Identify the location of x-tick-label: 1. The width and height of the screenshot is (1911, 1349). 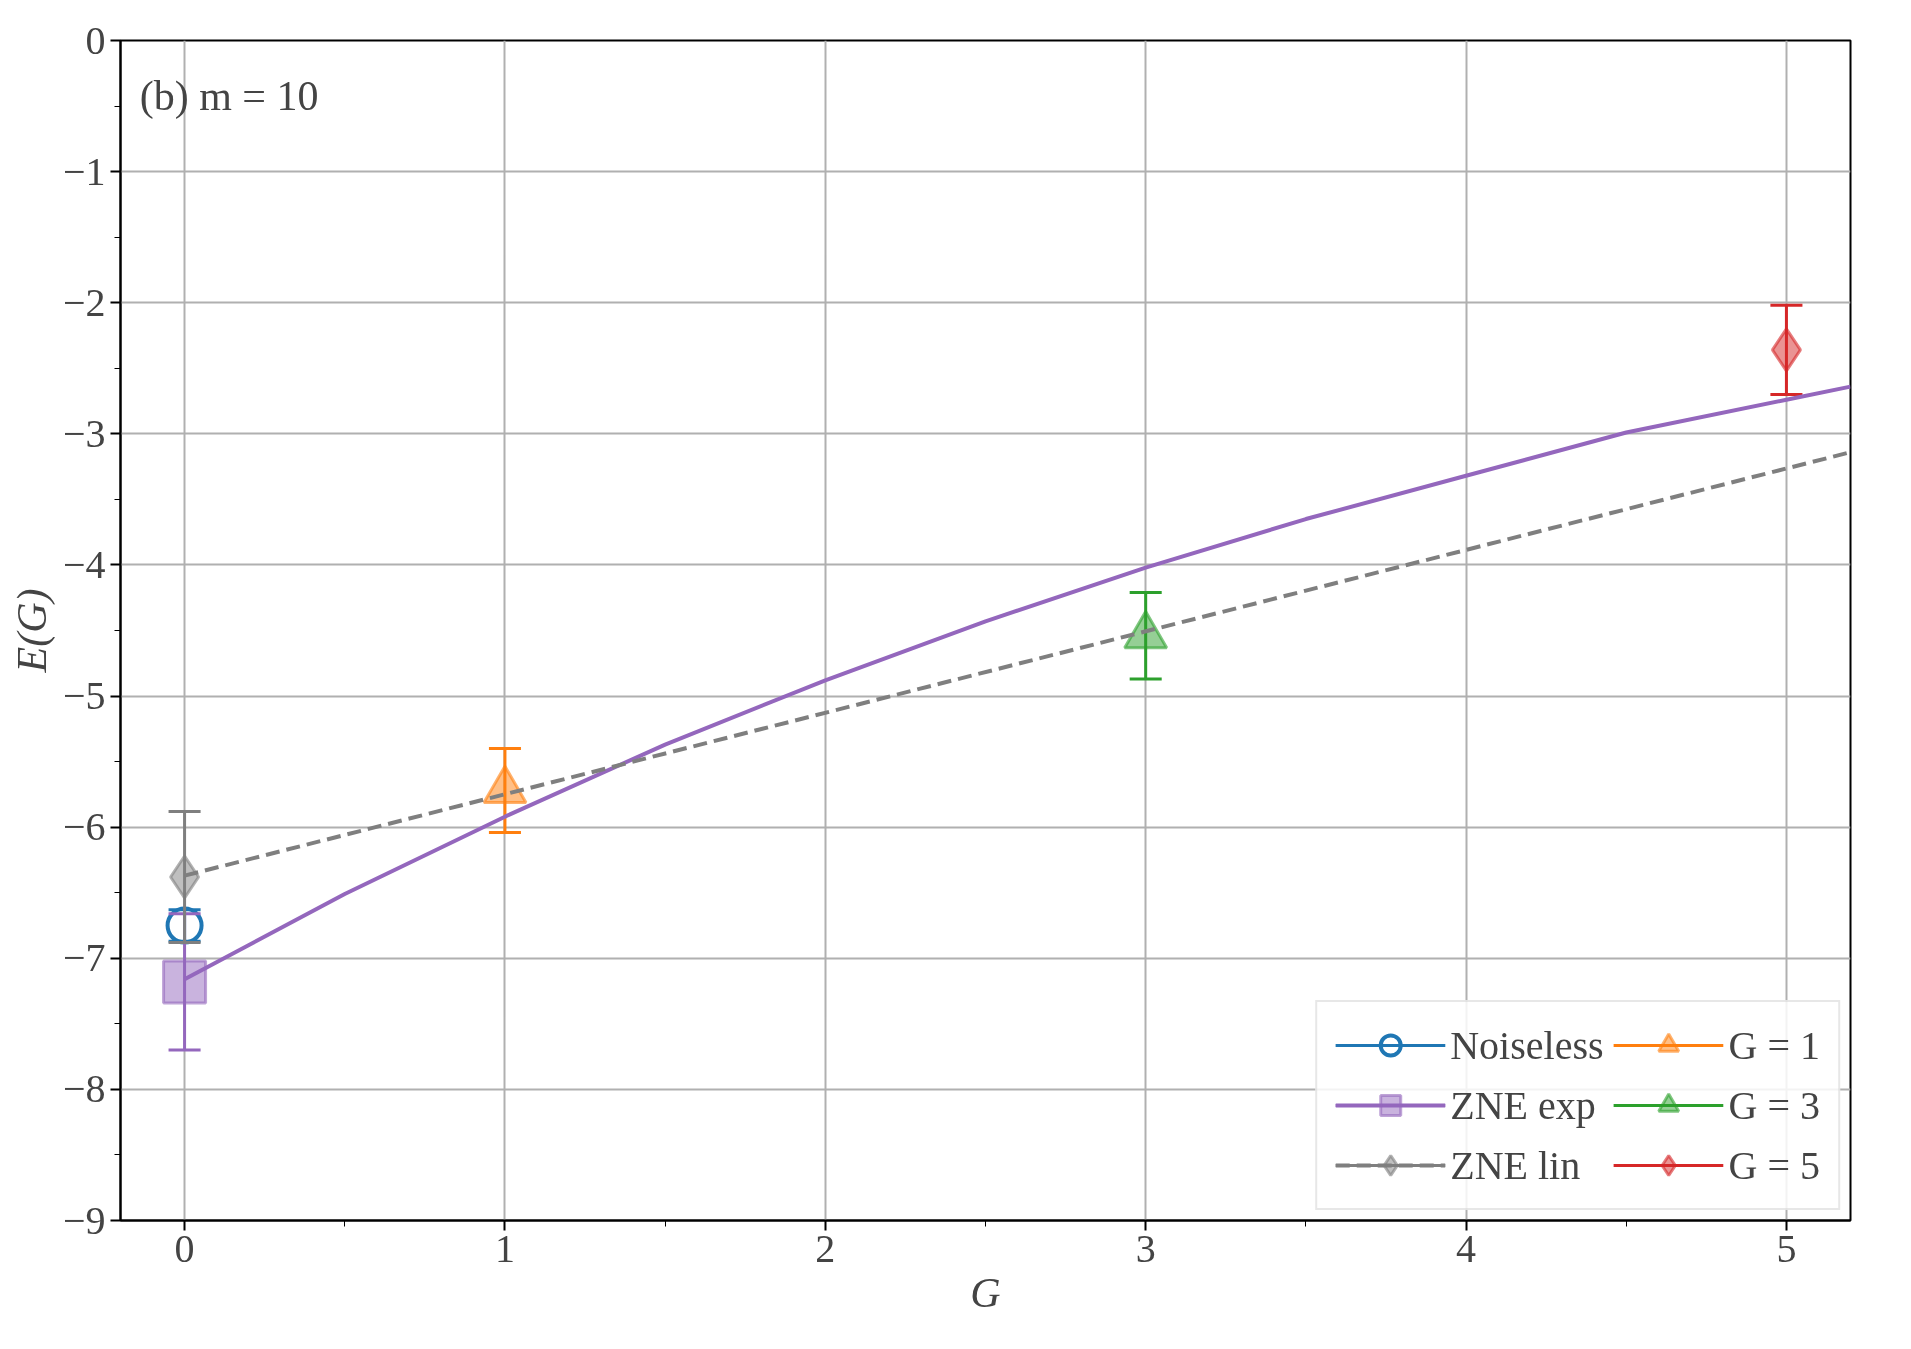
(504, 1248).